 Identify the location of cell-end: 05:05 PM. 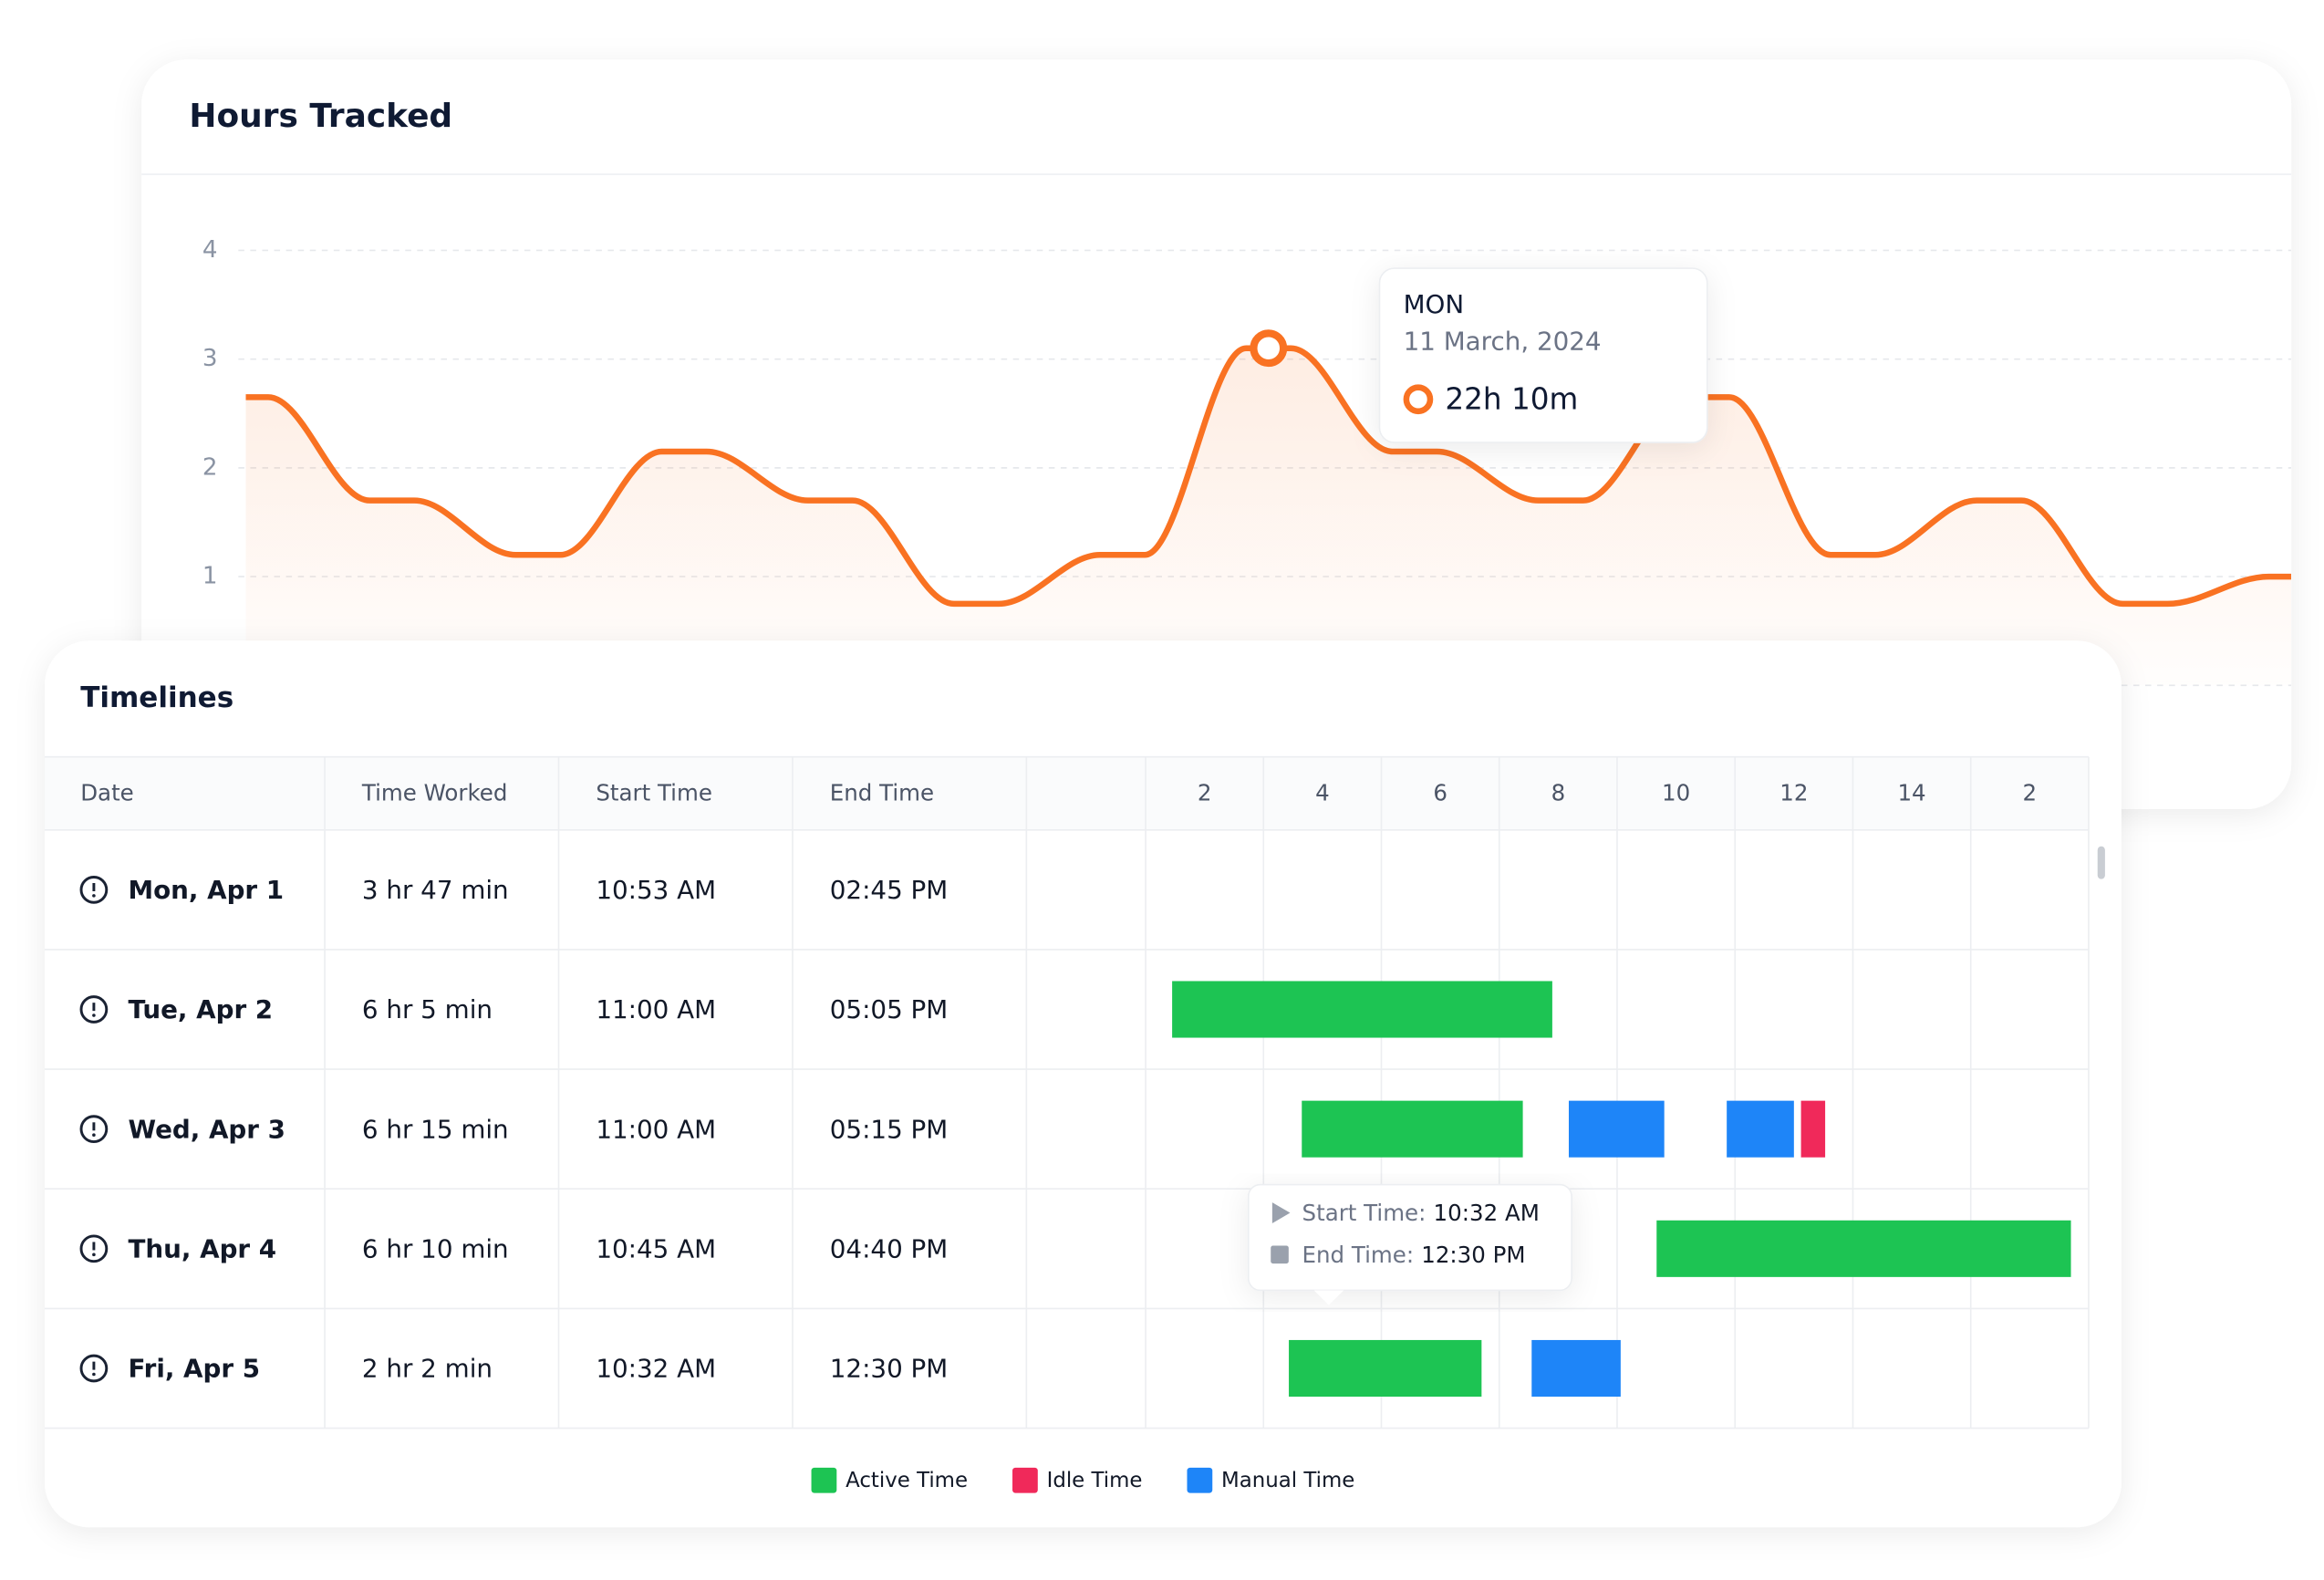
(889, 1009).